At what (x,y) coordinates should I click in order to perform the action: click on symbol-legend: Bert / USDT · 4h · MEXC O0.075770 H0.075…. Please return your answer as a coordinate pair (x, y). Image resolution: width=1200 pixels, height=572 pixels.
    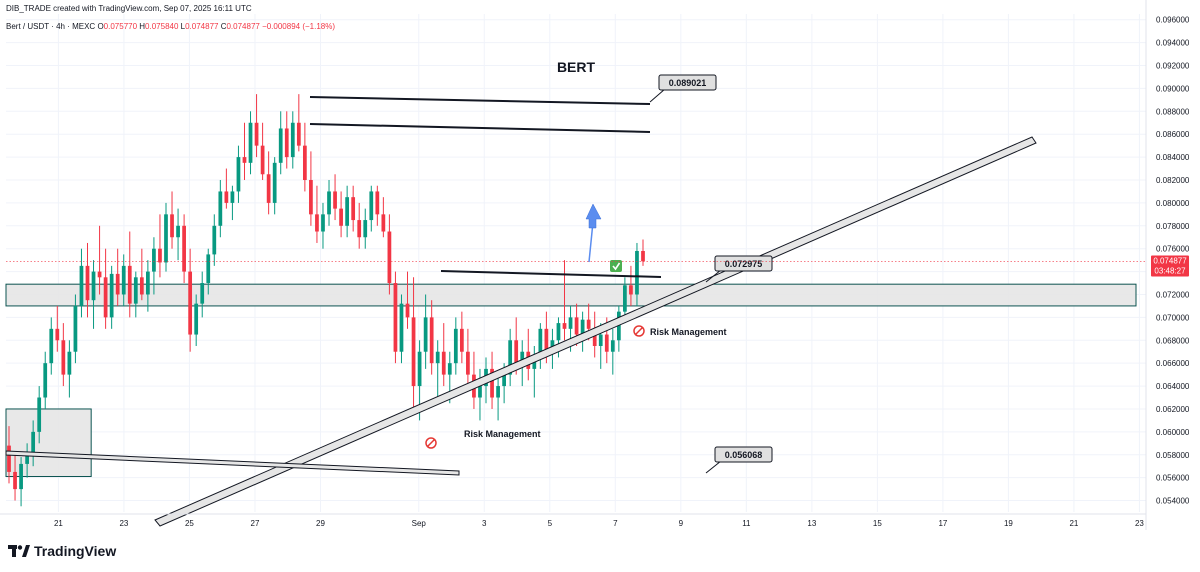
    Looking at the image, I should click on (170, 26).